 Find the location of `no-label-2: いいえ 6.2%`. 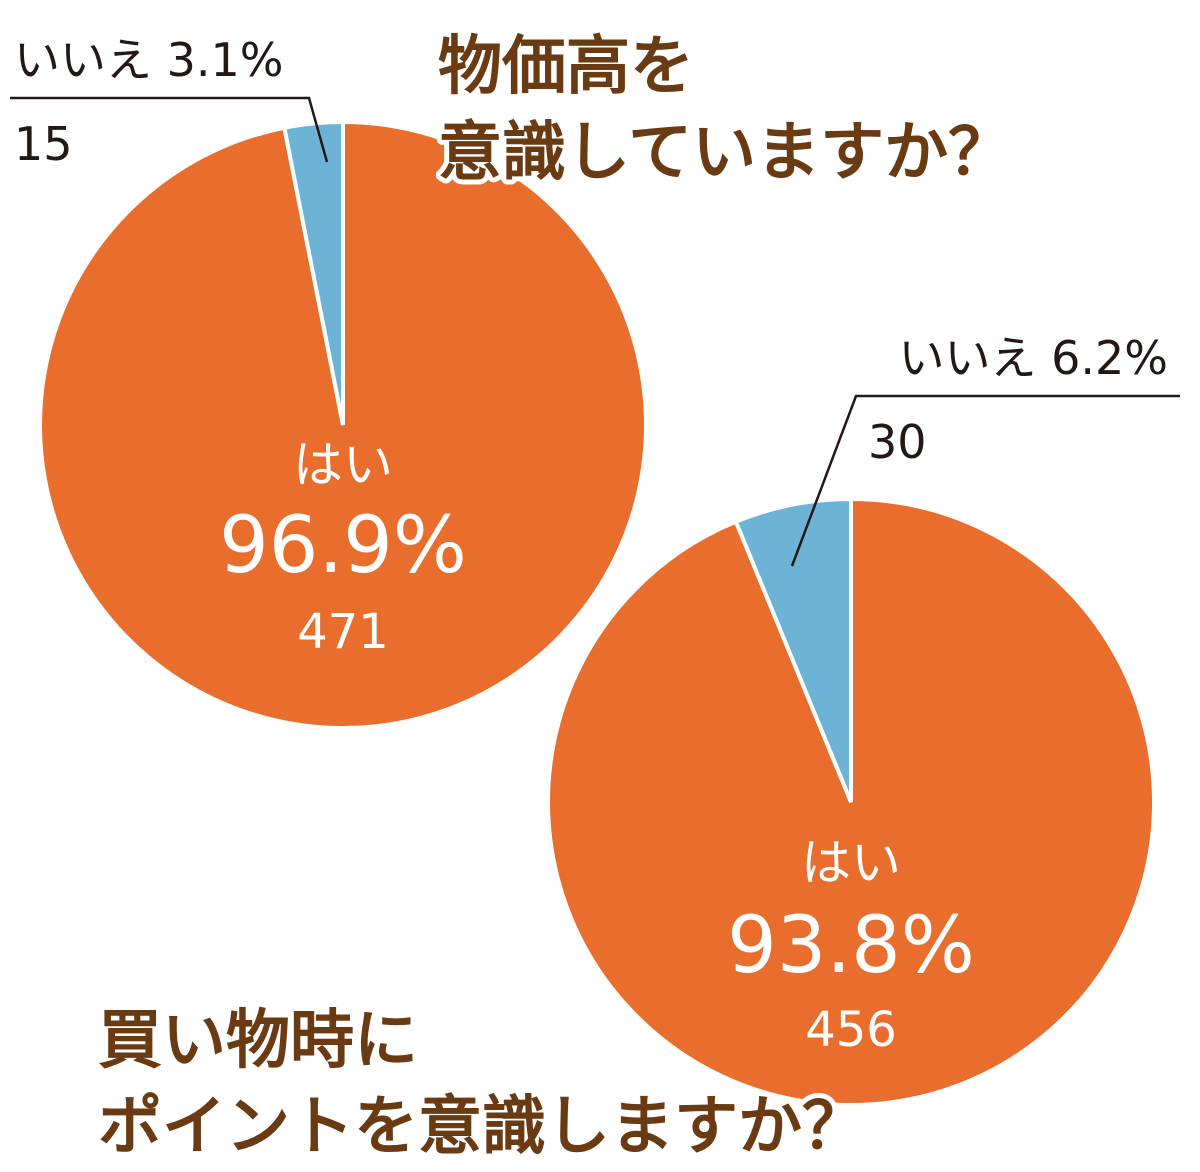

no-label-2: いいえ 6.2% is located at coordinates (1034, 358).